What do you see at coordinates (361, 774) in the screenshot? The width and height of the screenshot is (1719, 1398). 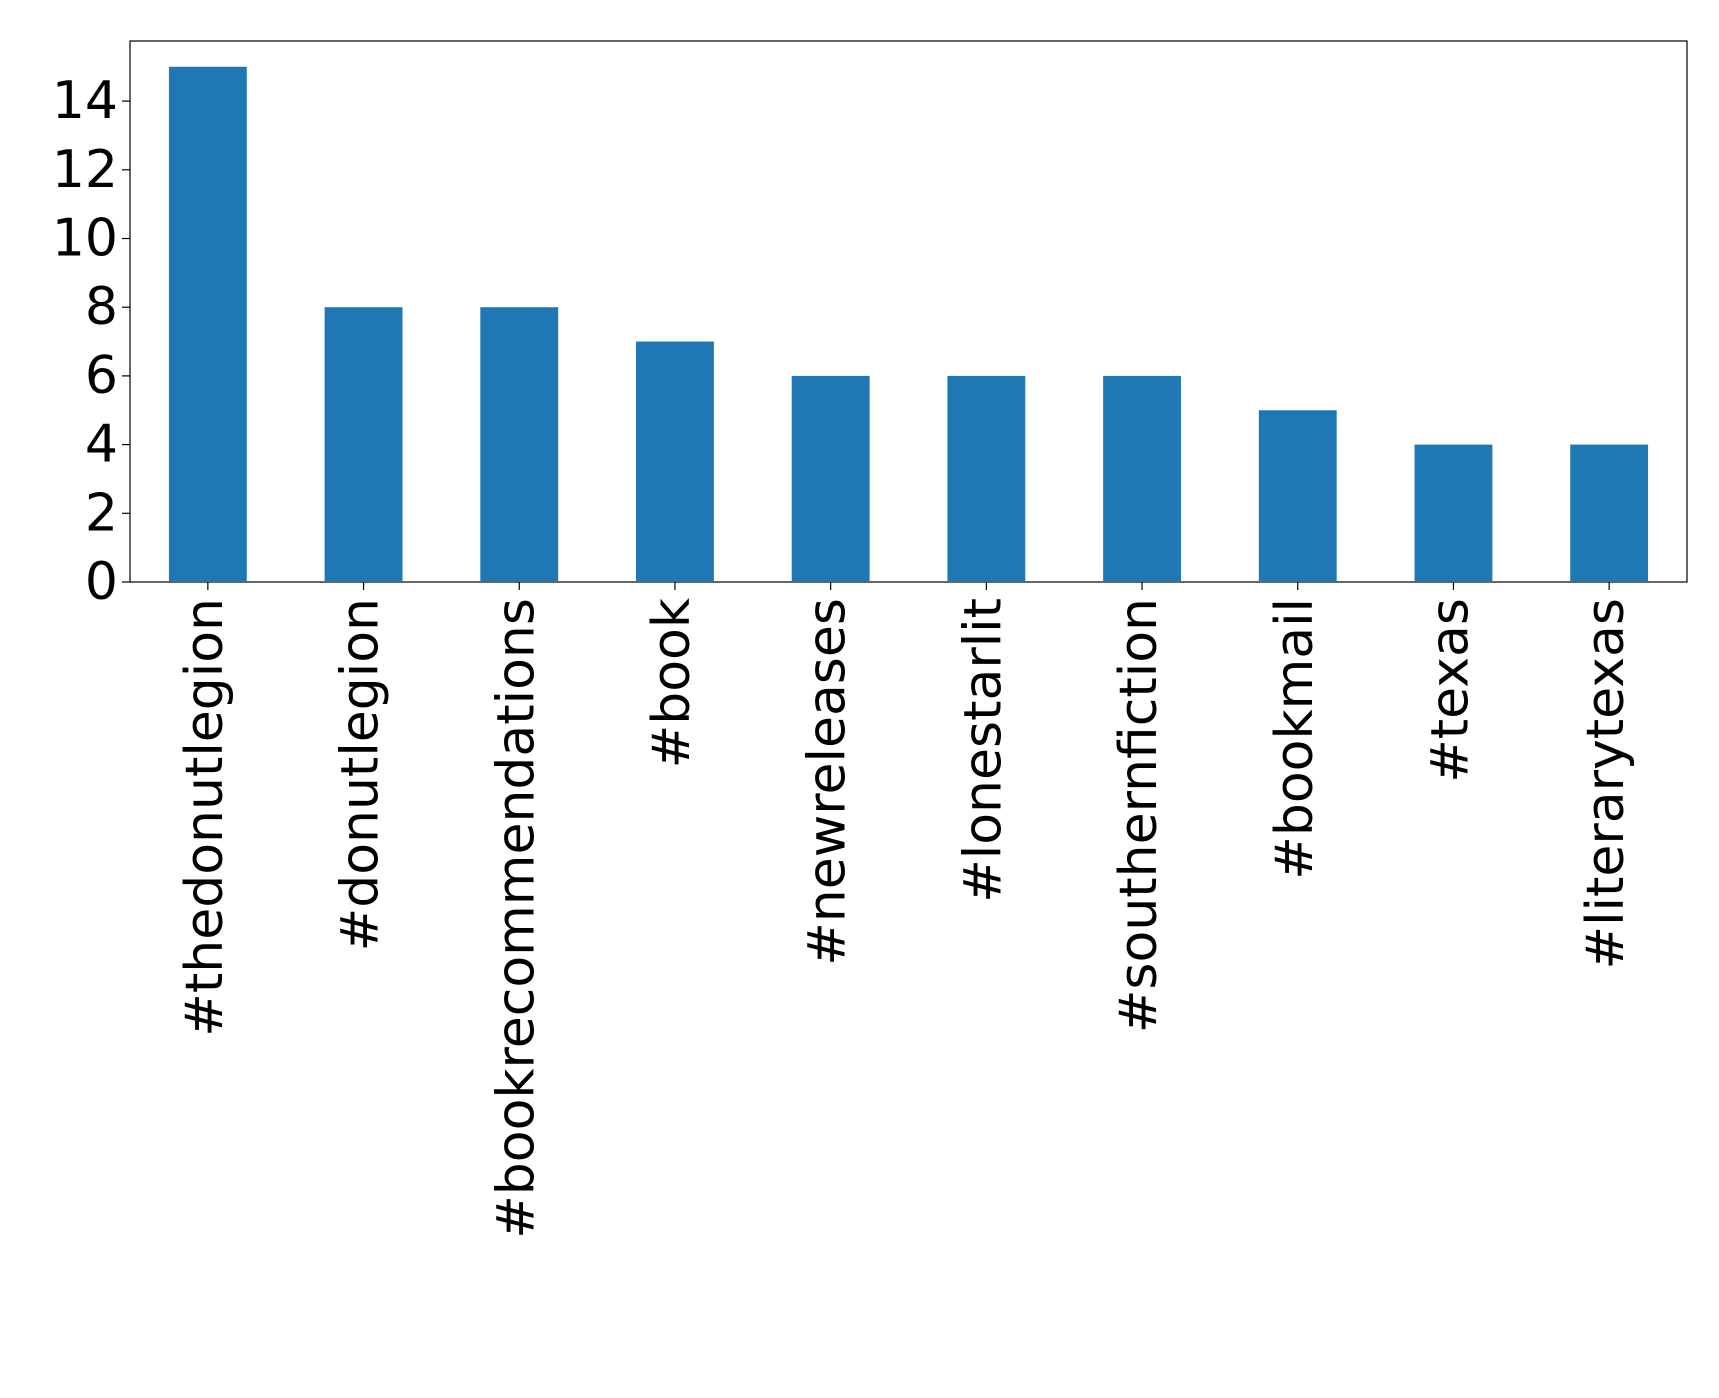 I see `x-tick-label: #donutlegion` at bounding box center [361, 774].